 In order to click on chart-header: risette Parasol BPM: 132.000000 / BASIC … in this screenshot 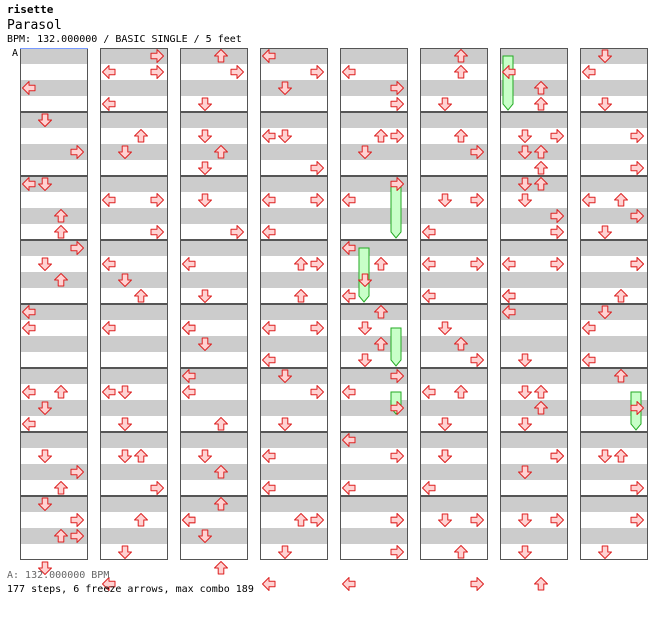, I will do `click(124, 24)`.